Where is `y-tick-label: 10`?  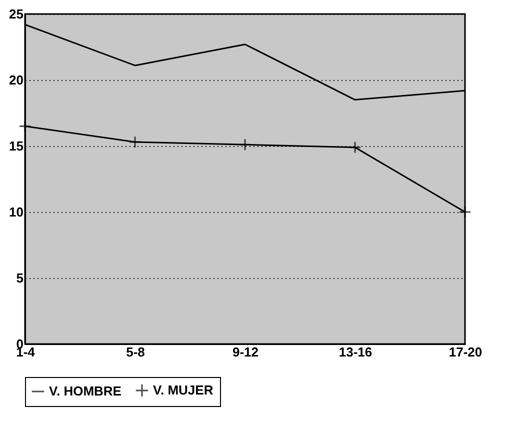
y-tick-label: 10 is located at coordinates (16, 212).